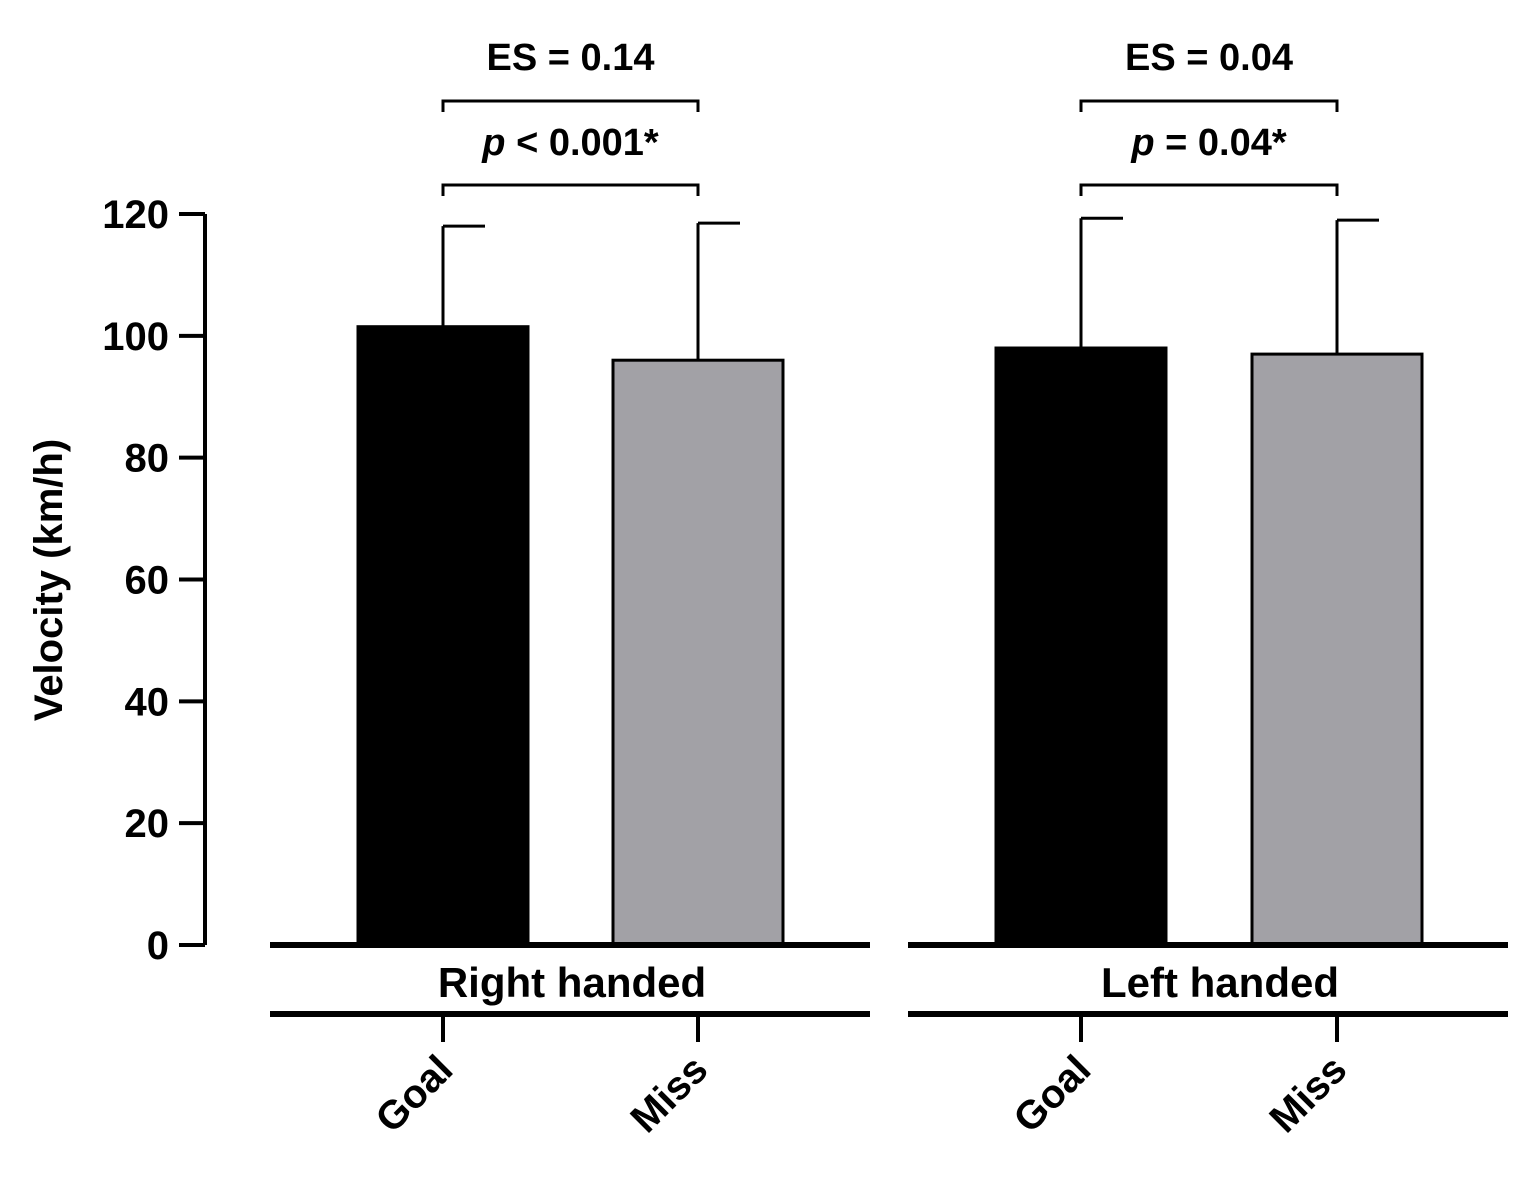 Image resolution: width=1531 pixels, height=1191 pixels. What do you see at coordinates (572, 982) in the screenshot?
I see `group-label: Right handed` at bounding box center [572, 982].